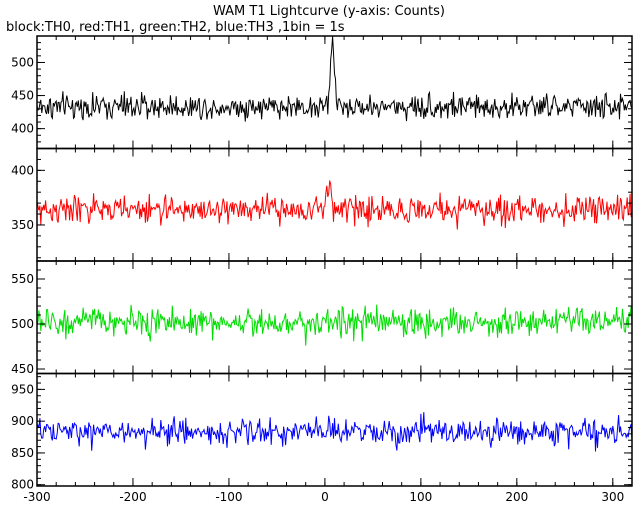  I want to click on y-tick-label: 950, so click(22, 389).